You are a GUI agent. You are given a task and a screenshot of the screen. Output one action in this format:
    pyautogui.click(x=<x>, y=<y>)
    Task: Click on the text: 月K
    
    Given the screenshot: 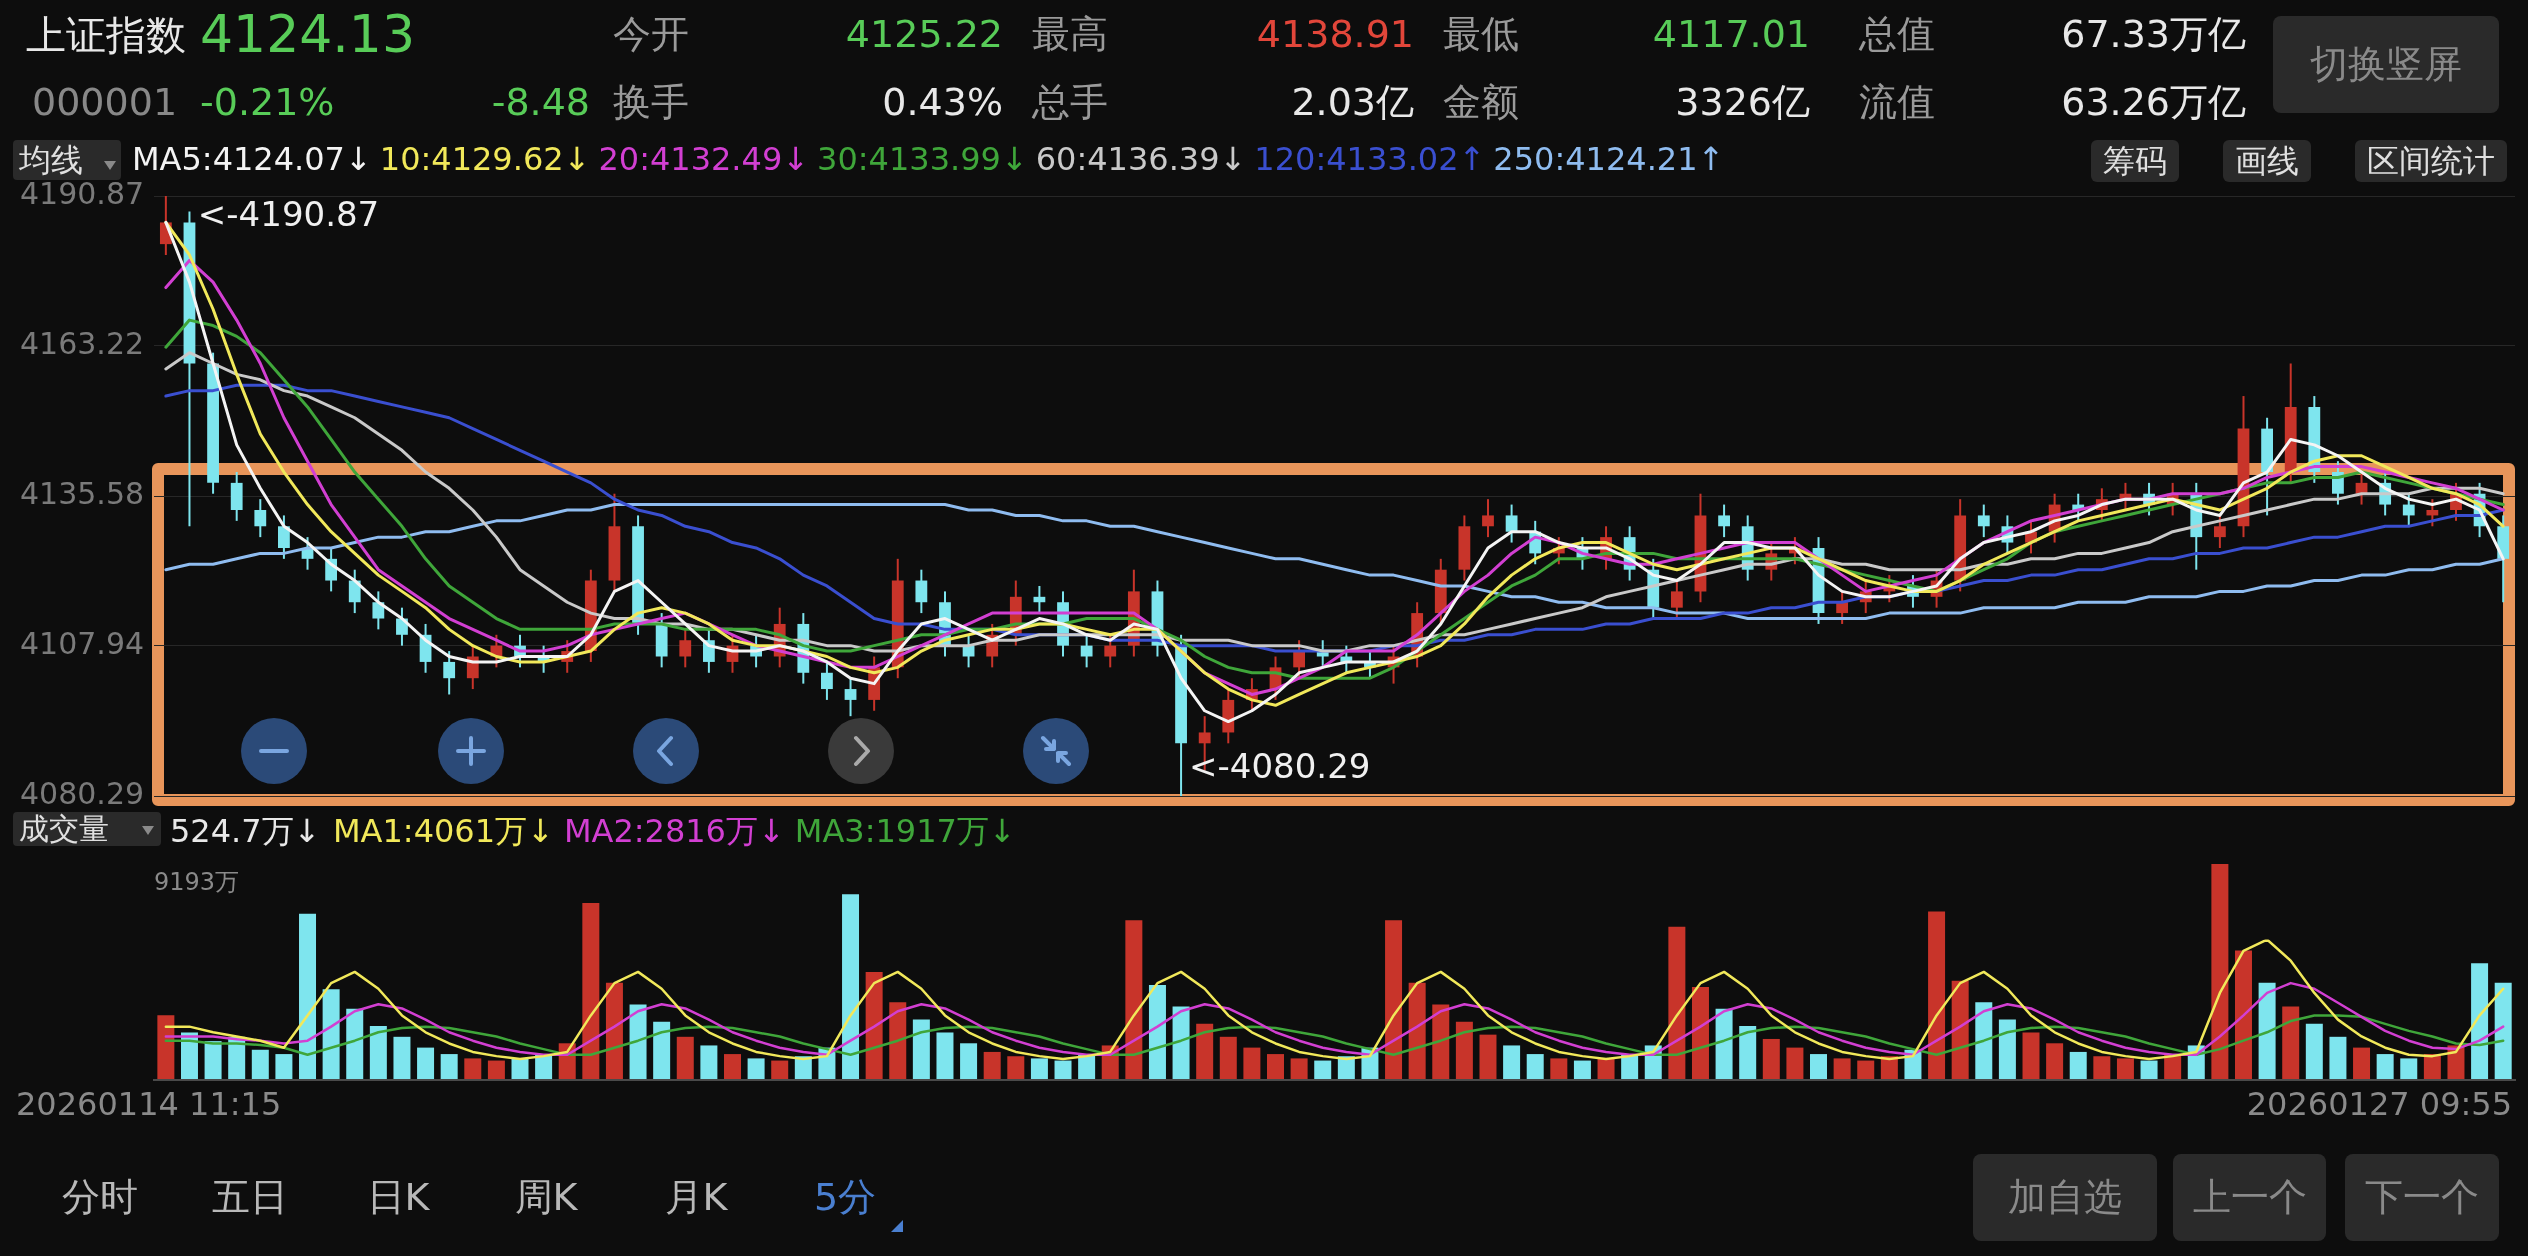 What is the action you would take?
    pyautogui.click(x=696, y=1197)
    